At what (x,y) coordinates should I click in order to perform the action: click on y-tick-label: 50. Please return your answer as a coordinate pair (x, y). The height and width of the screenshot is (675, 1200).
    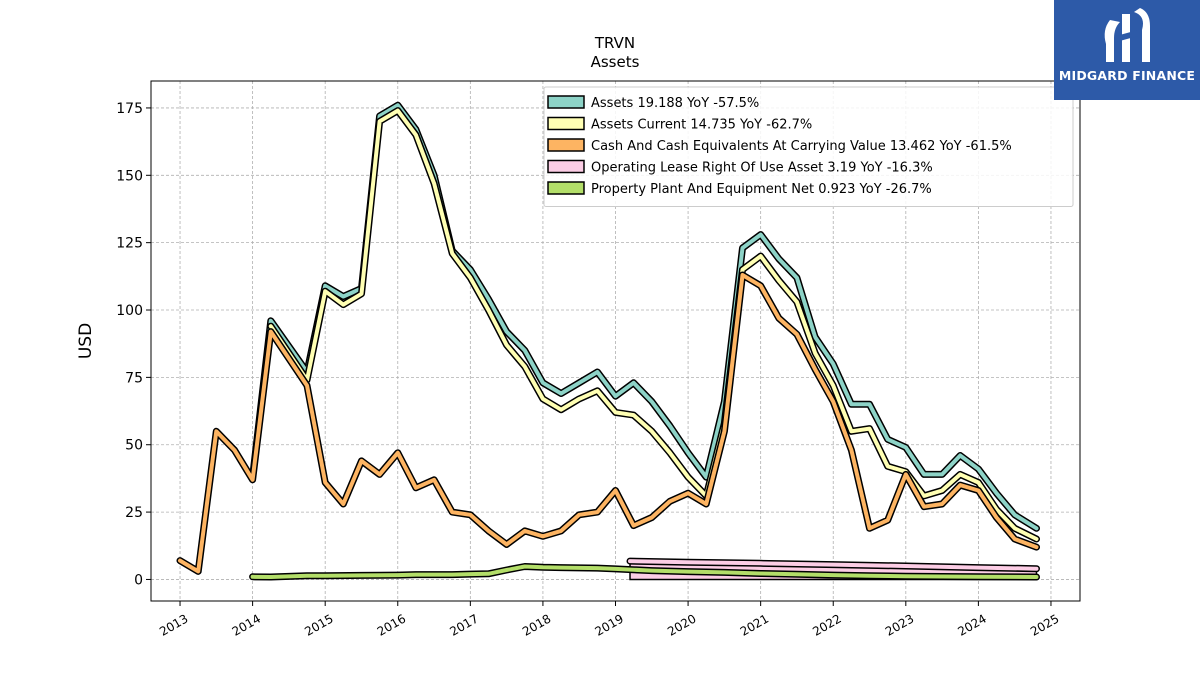
    Looking at the image, I should click on (134, 446).